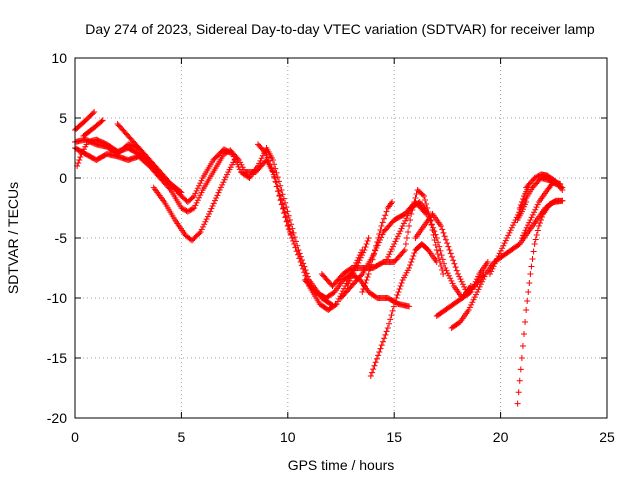 The width and height of the screenshot is (640, 480). I want to click on x-tick-label: 10, so click(288, 437).